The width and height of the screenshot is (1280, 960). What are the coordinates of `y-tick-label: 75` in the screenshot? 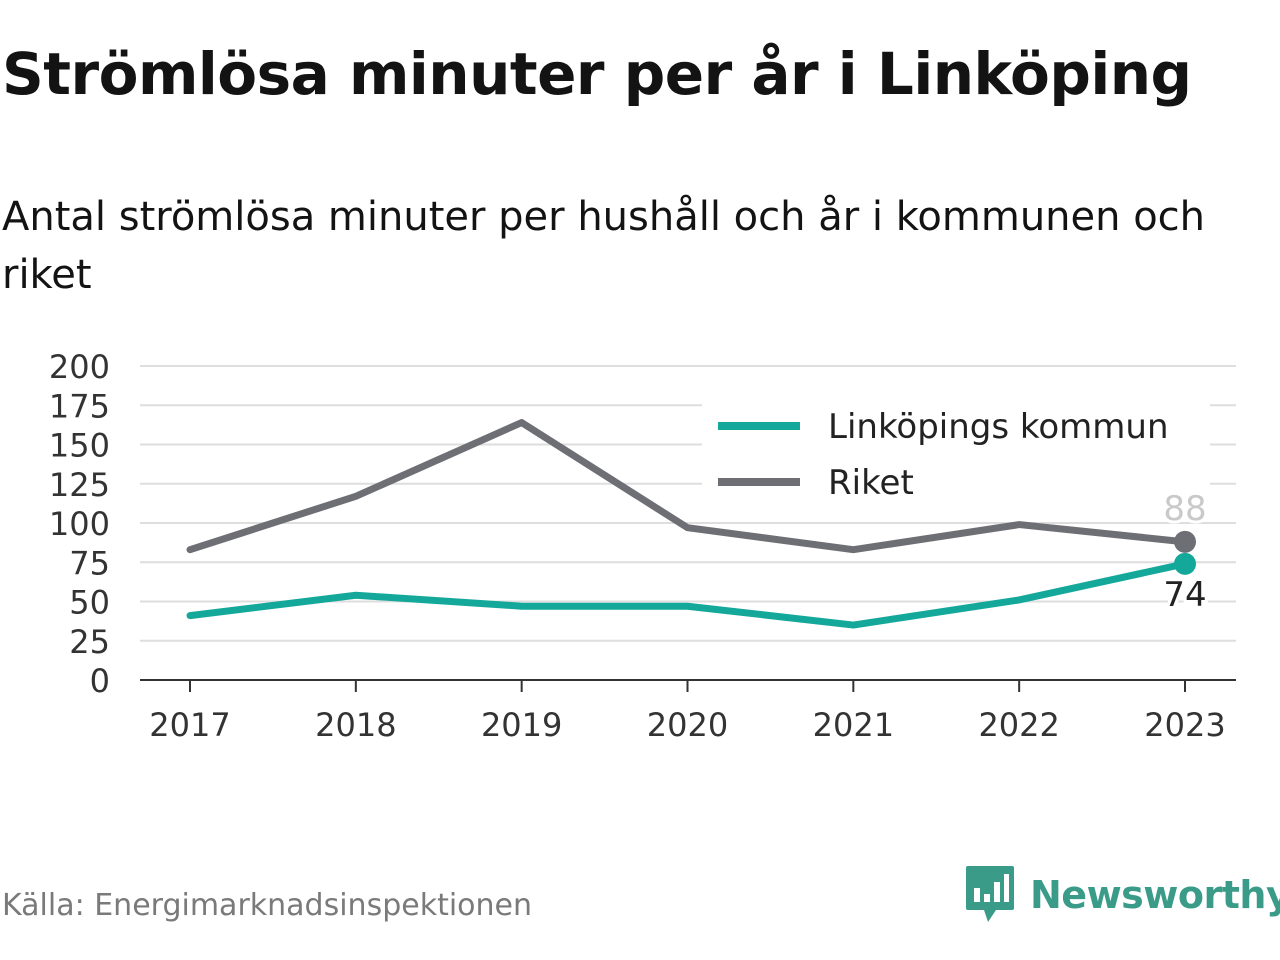 It's located at (89, 563).